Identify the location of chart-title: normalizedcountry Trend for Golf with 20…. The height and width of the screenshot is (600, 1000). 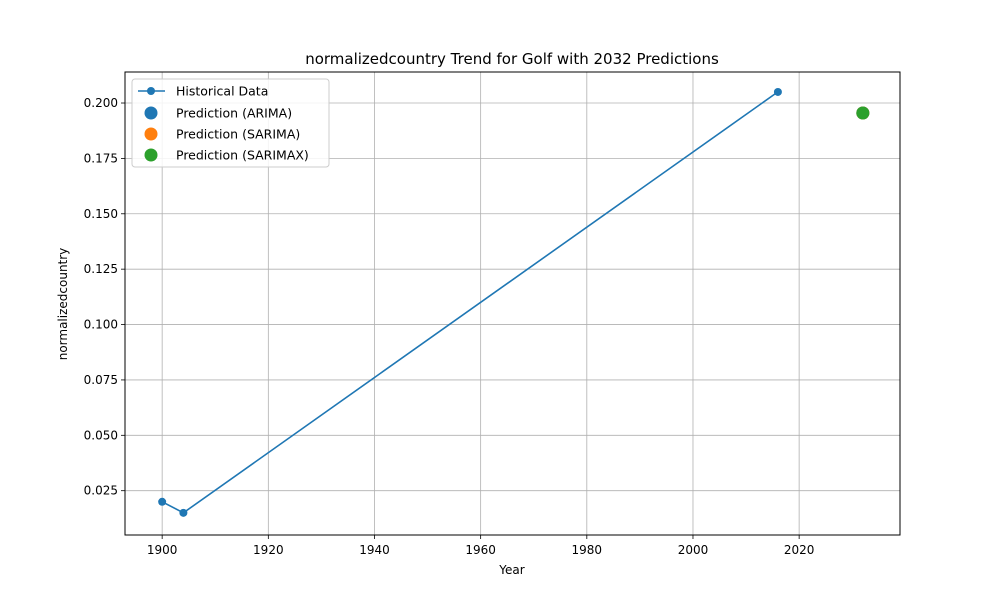
(512, 59).